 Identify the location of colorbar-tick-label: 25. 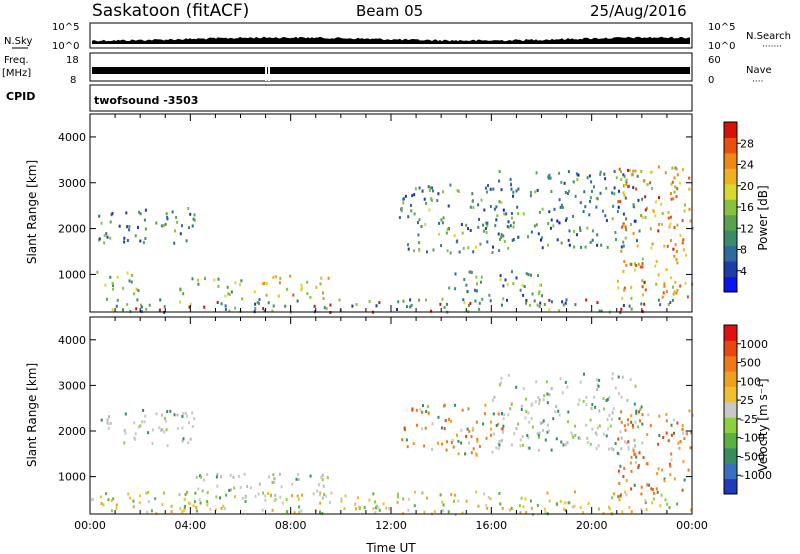
(747, 400).